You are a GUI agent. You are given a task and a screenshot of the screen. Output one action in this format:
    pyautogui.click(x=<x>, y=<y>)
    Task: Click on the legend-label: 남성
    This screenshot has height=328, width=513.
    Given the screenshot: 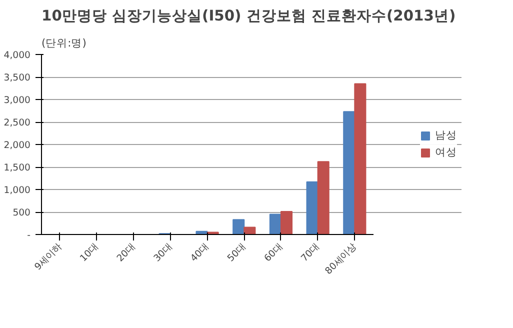 What is the action you would take?
    pyautogui.click(x=446, y=135)
    